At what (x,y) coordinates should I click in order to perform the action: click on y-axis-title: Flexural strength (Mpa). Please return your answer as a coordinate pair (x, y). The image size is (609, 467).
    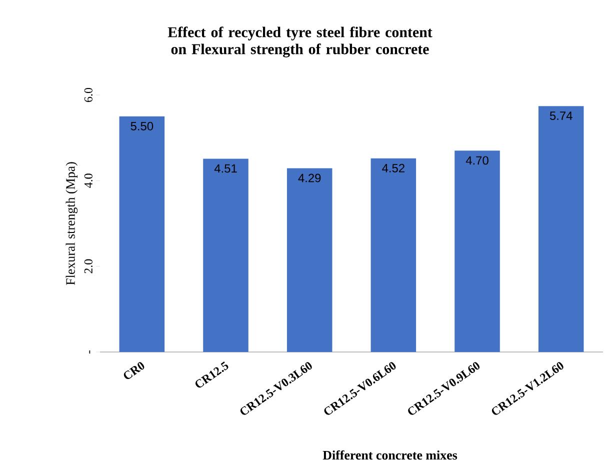
    Looking at the image, I should click on (72, 223).